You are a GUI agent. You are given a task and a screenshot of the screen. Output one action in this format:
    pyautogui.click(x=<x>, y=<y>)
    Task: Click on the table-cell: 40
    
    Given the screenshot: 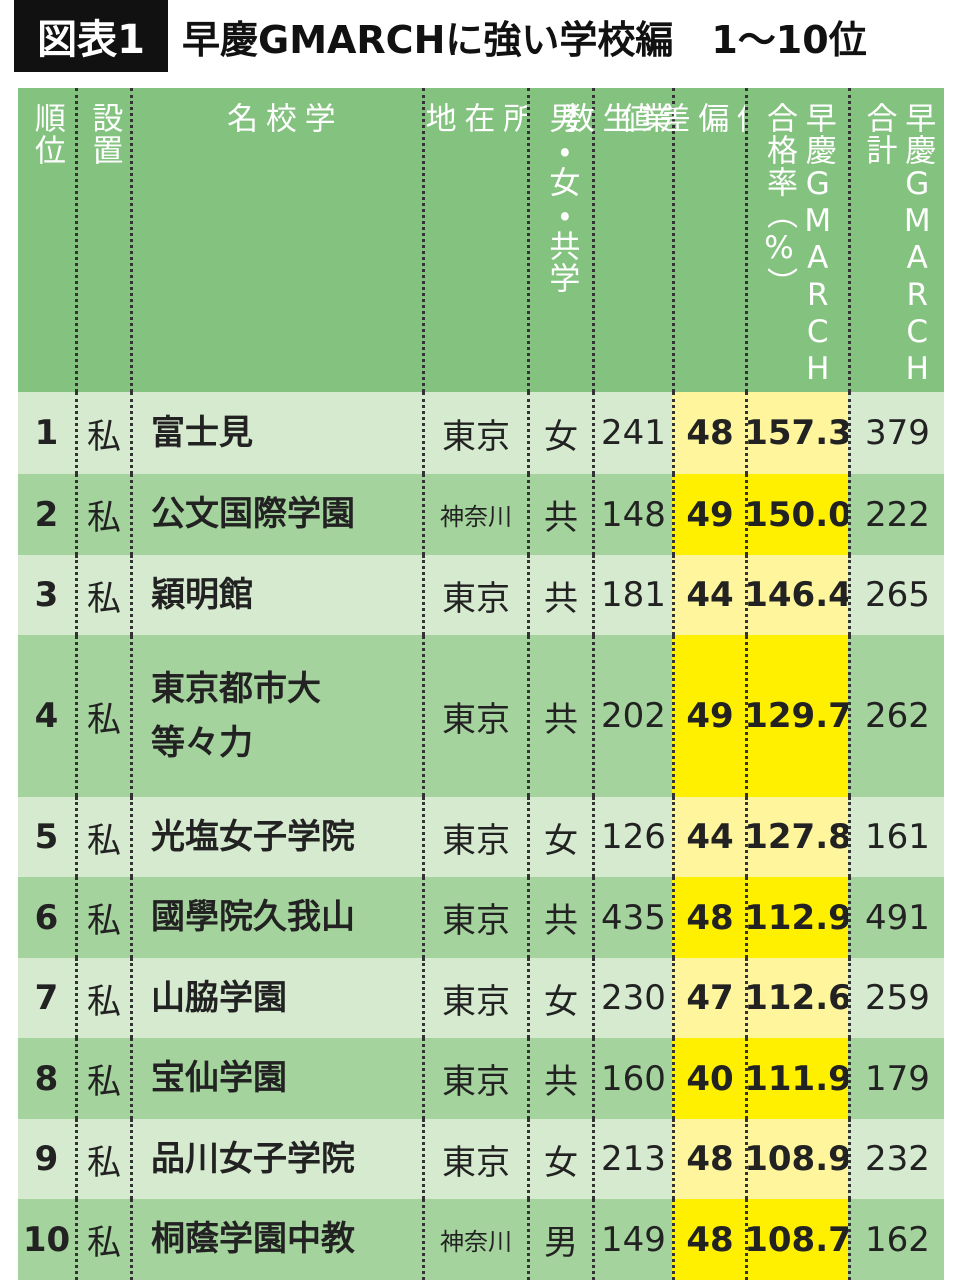 What is the action you would take?
    pyautogui.click(x=708, y=1078)
    